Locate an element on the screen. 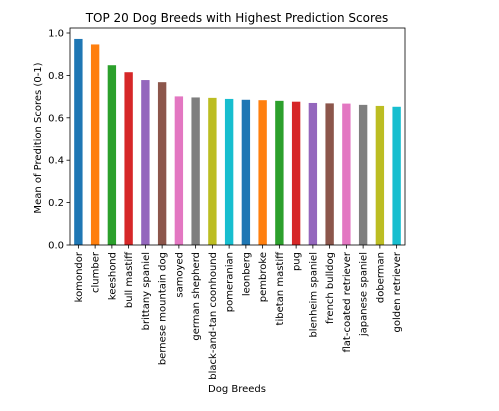 Image resolution: width=499 pixels, height=411 pixels. x-tick-label: pomeranian is located at coordinates (230, 282).